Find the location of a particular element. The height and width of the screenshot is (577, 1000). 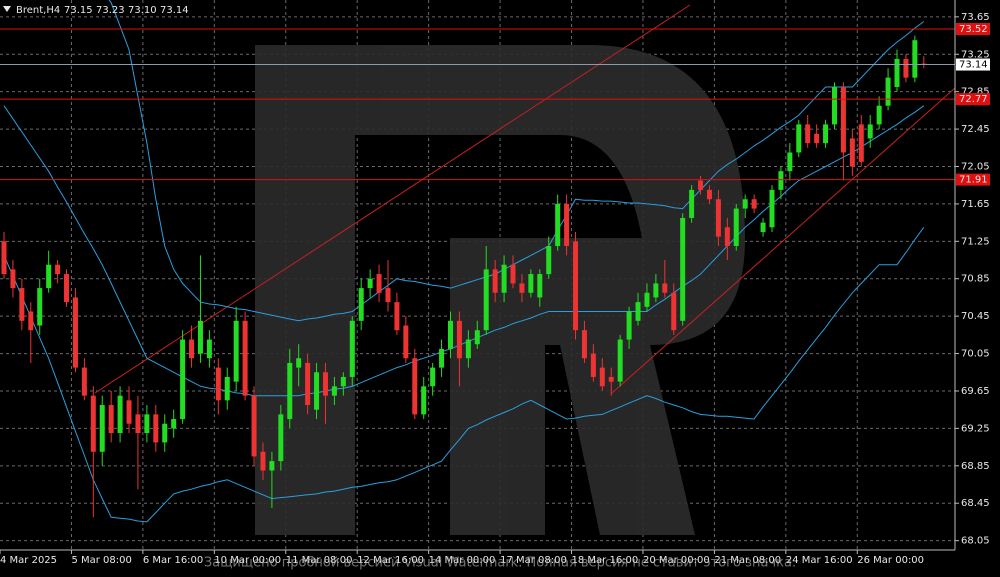

x-tick-label: 24 Mar 16:00 is located at coordinates (819, 560).